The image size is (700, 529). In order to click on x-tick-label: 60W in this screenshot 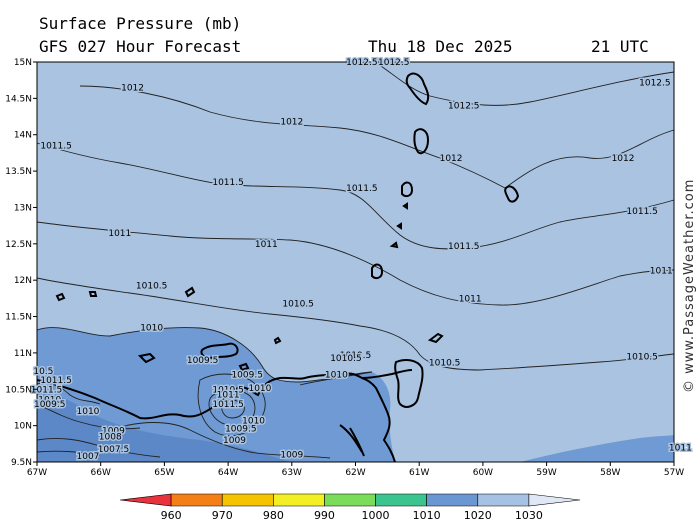, I will do `click(483, 473)`.